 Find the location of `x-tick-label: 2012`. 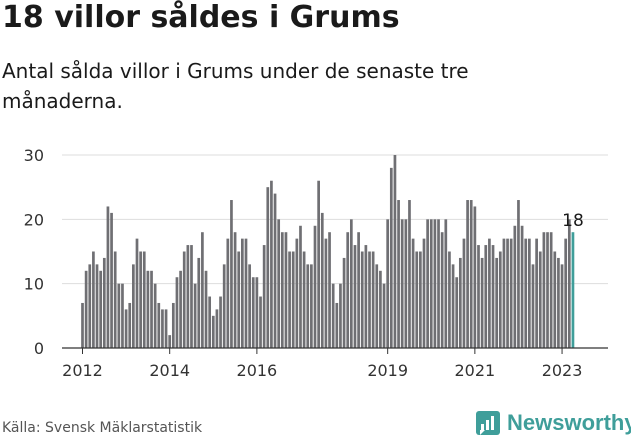

x-tick-label: 2012 is located at coordinates (82, 370).